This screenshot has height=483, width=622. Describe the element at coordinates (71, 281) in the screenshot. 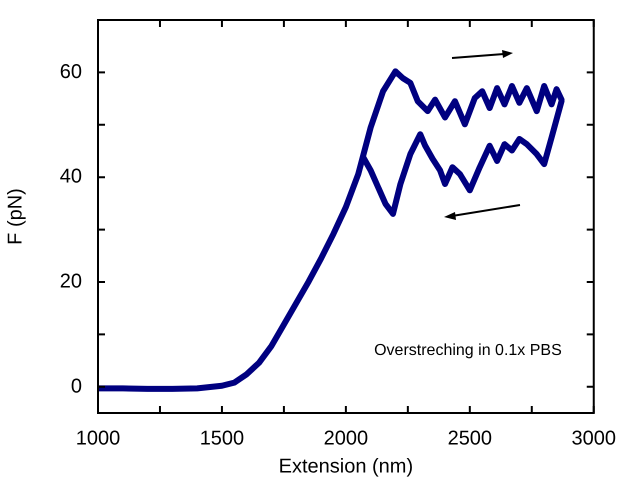

I see `y-tick-label: 20` at that location.